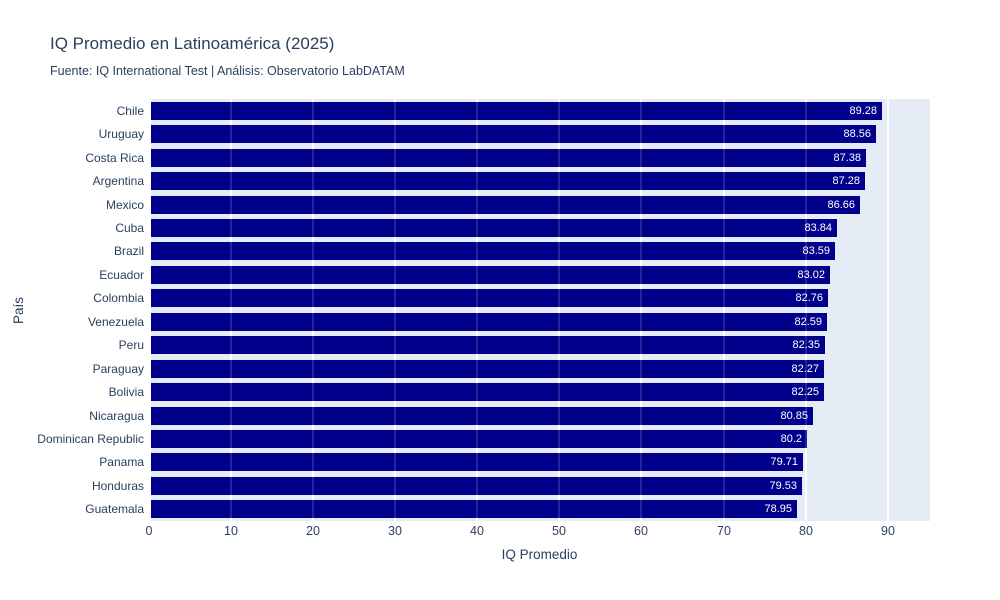 The height and width of the screenshot is (600, 1000). What do you see at coordinates (117, 486) in the screenshot?
I see `y-tick-label-honduras: Honduras` at bounding box center [117, 486].